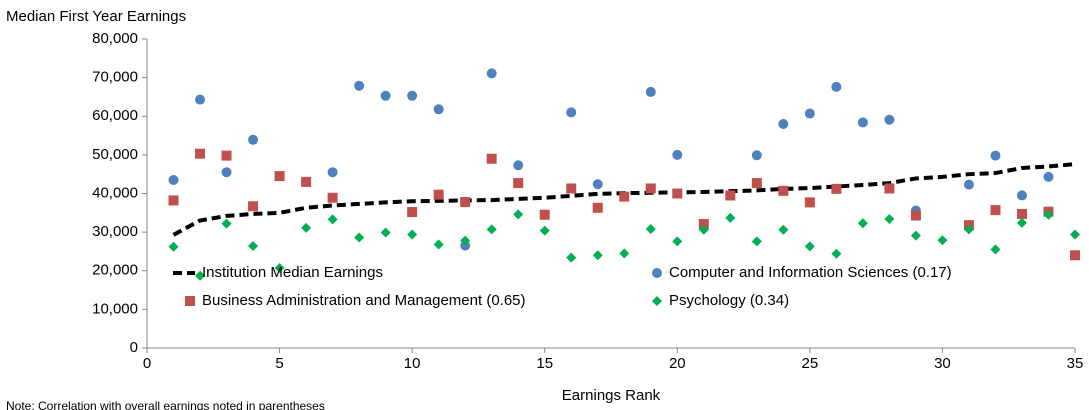  I want to click on x-tick-label: 15, so click(544, 363).